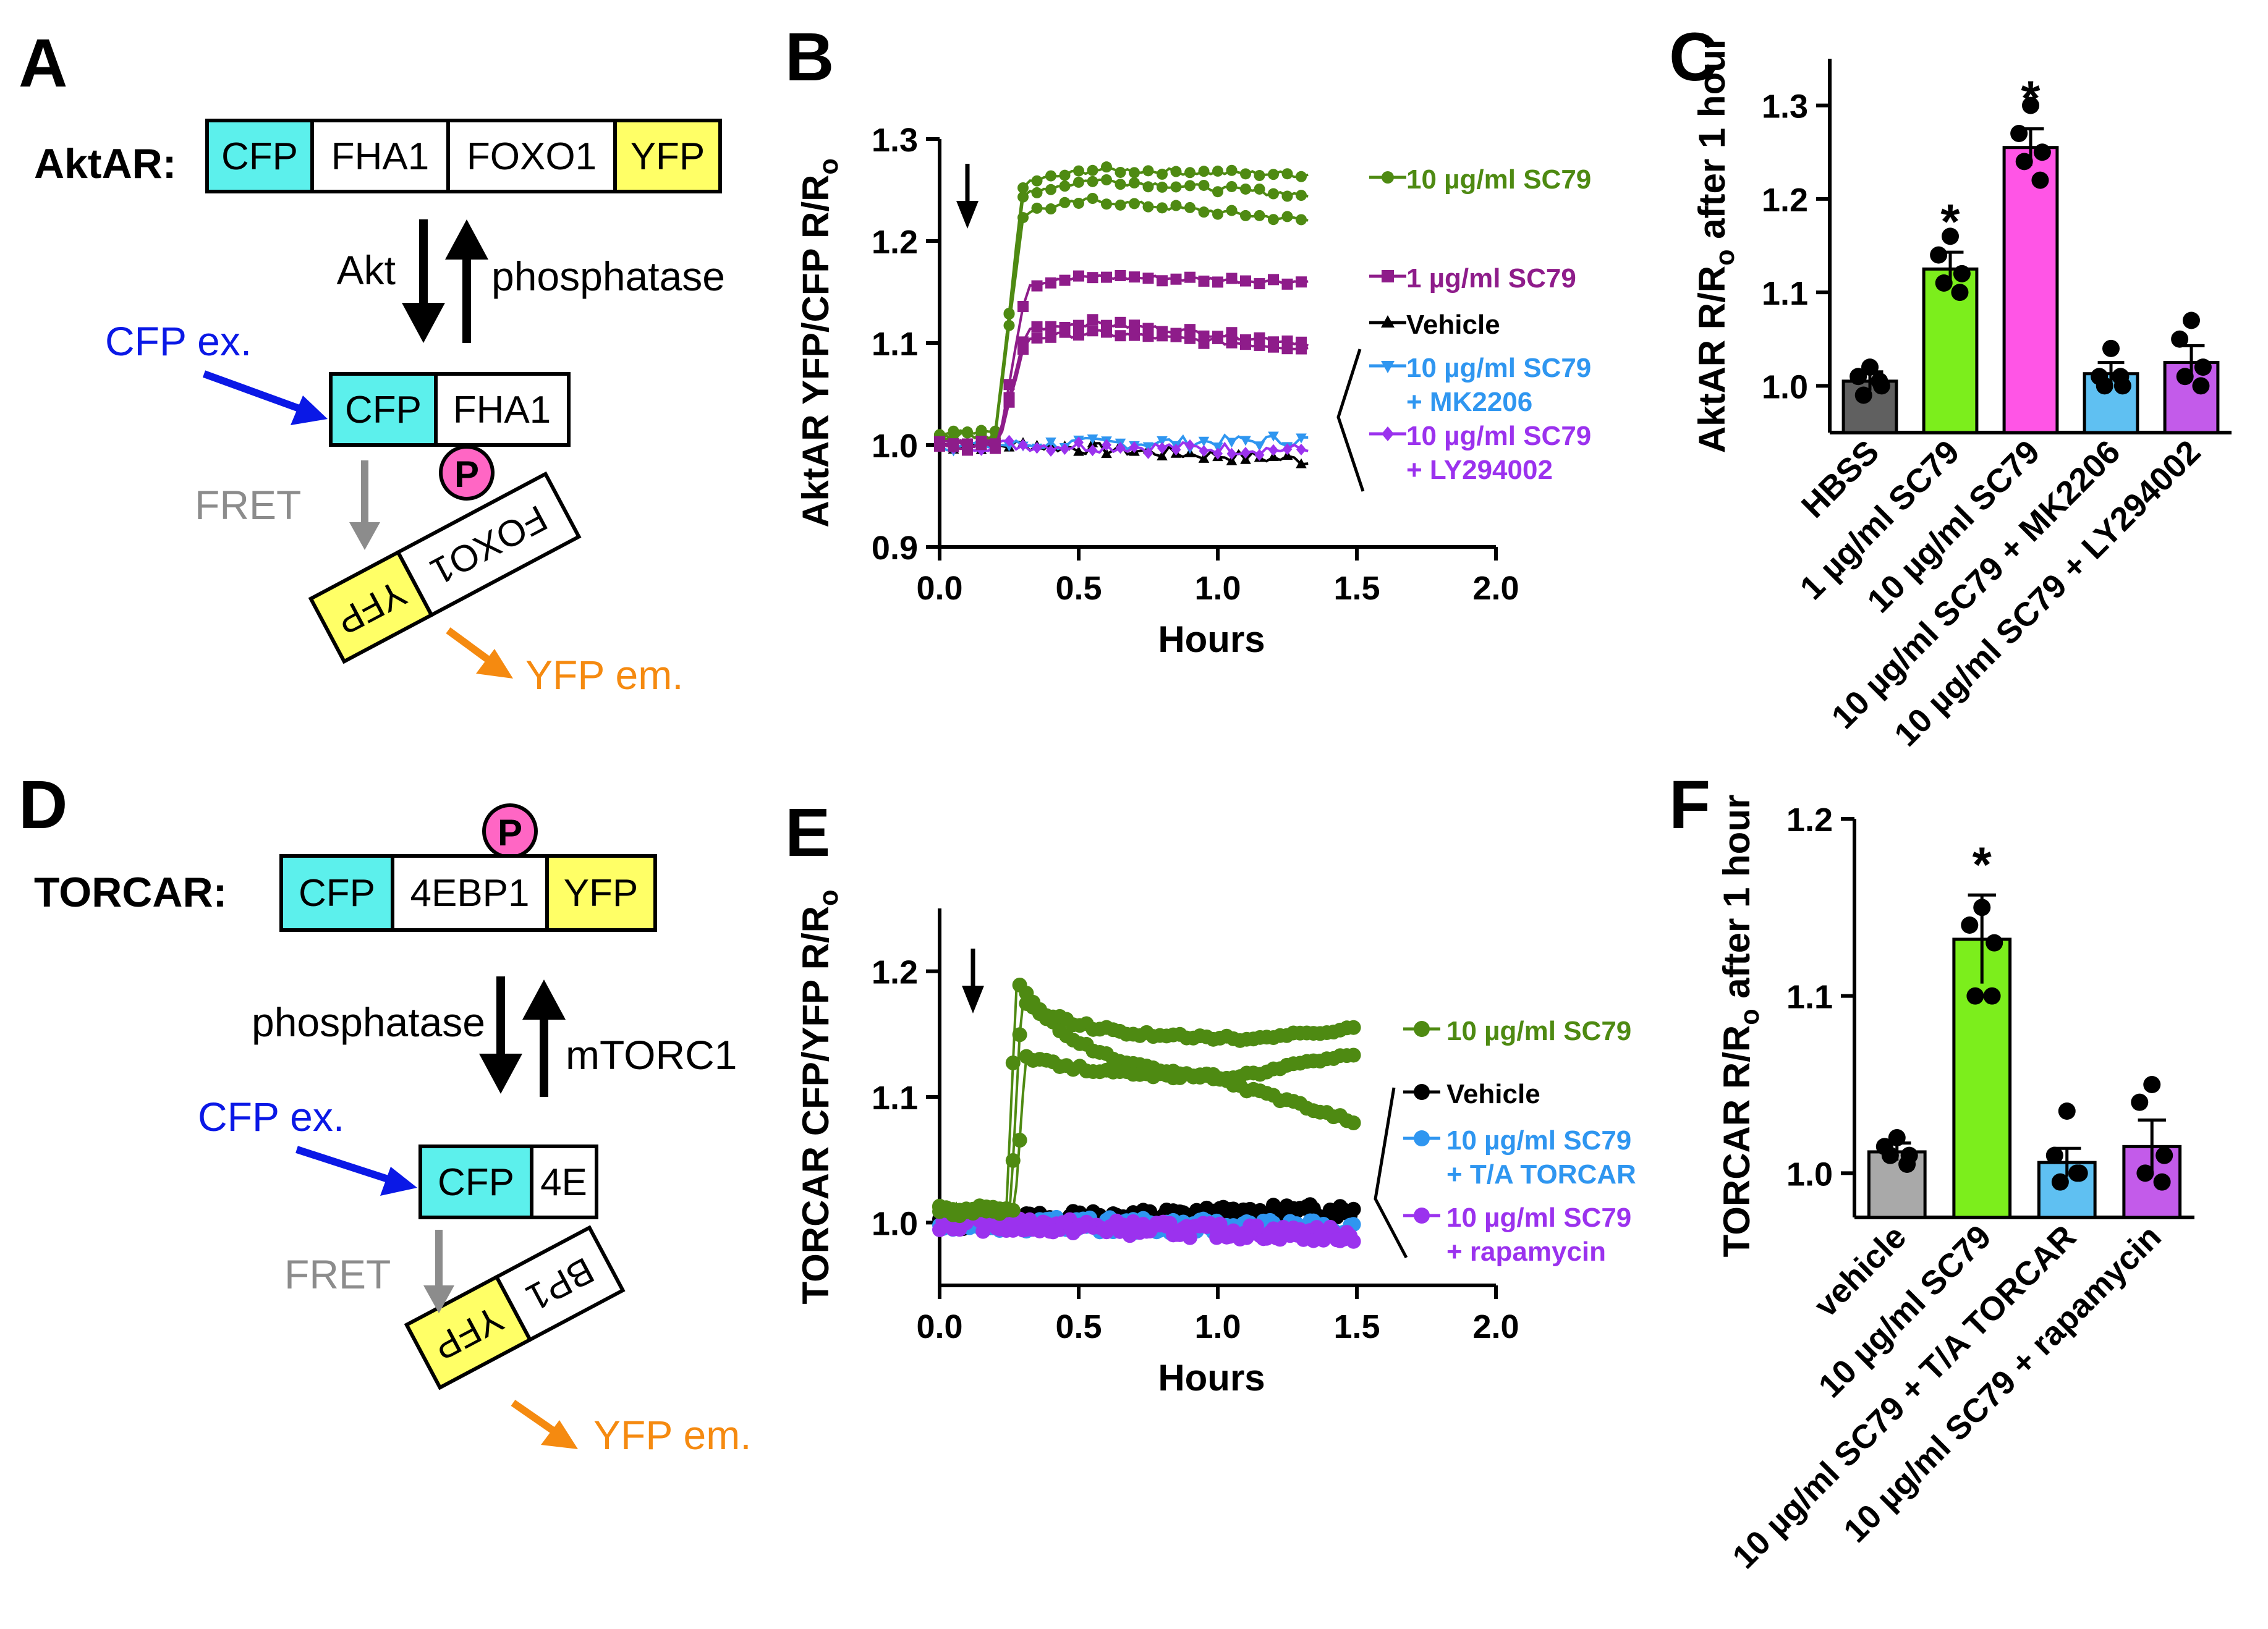  I want to click on y-tick-label: 1.2, so click(1809, 820).